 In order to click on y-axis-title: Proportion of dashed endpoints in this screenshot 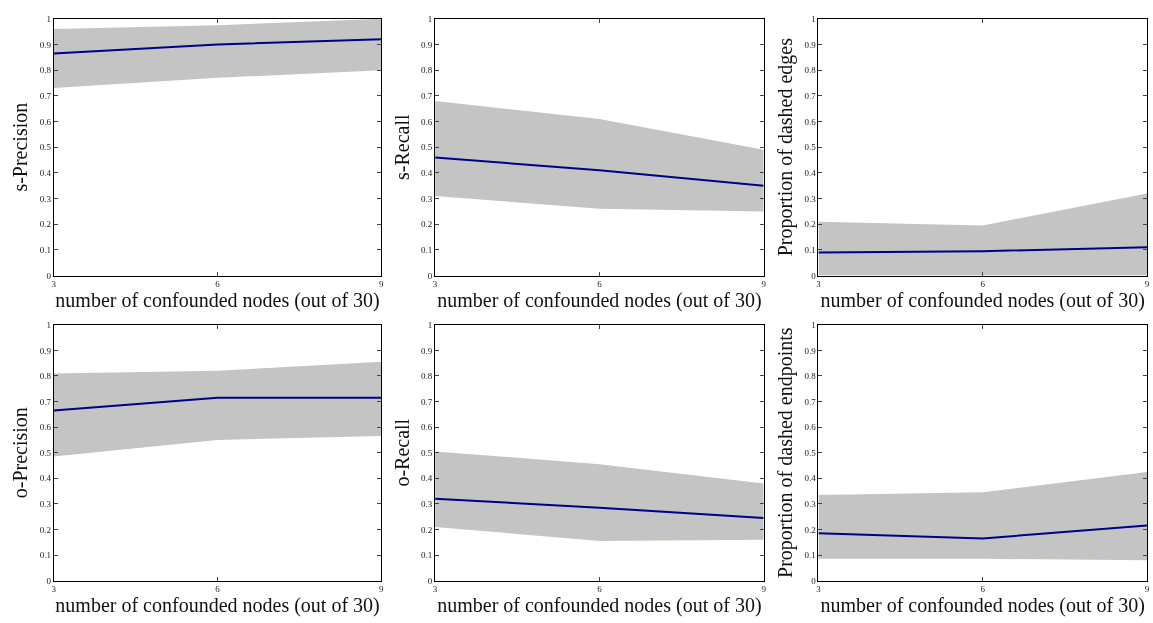, I will do `click(785, 452)`.